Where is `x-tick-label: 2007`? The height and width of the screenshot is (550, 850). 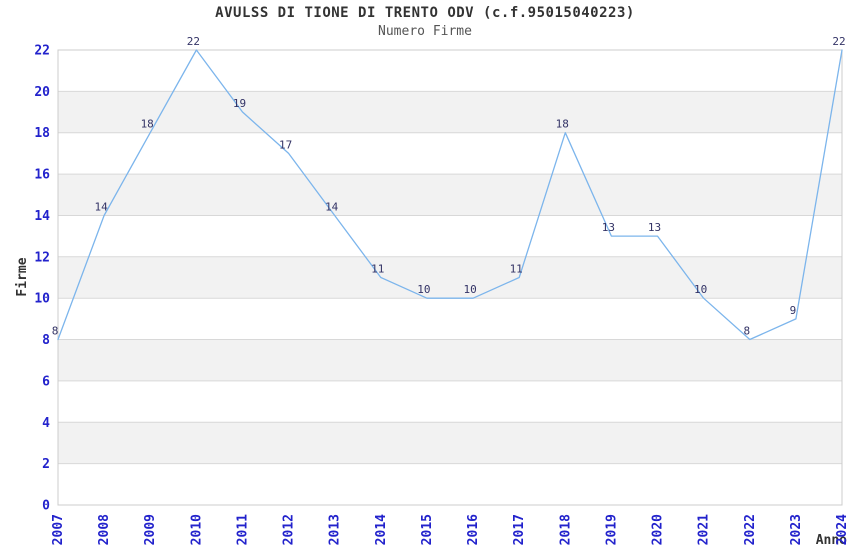 x-tick-label: 2007 is located at coordinates (58, 529).